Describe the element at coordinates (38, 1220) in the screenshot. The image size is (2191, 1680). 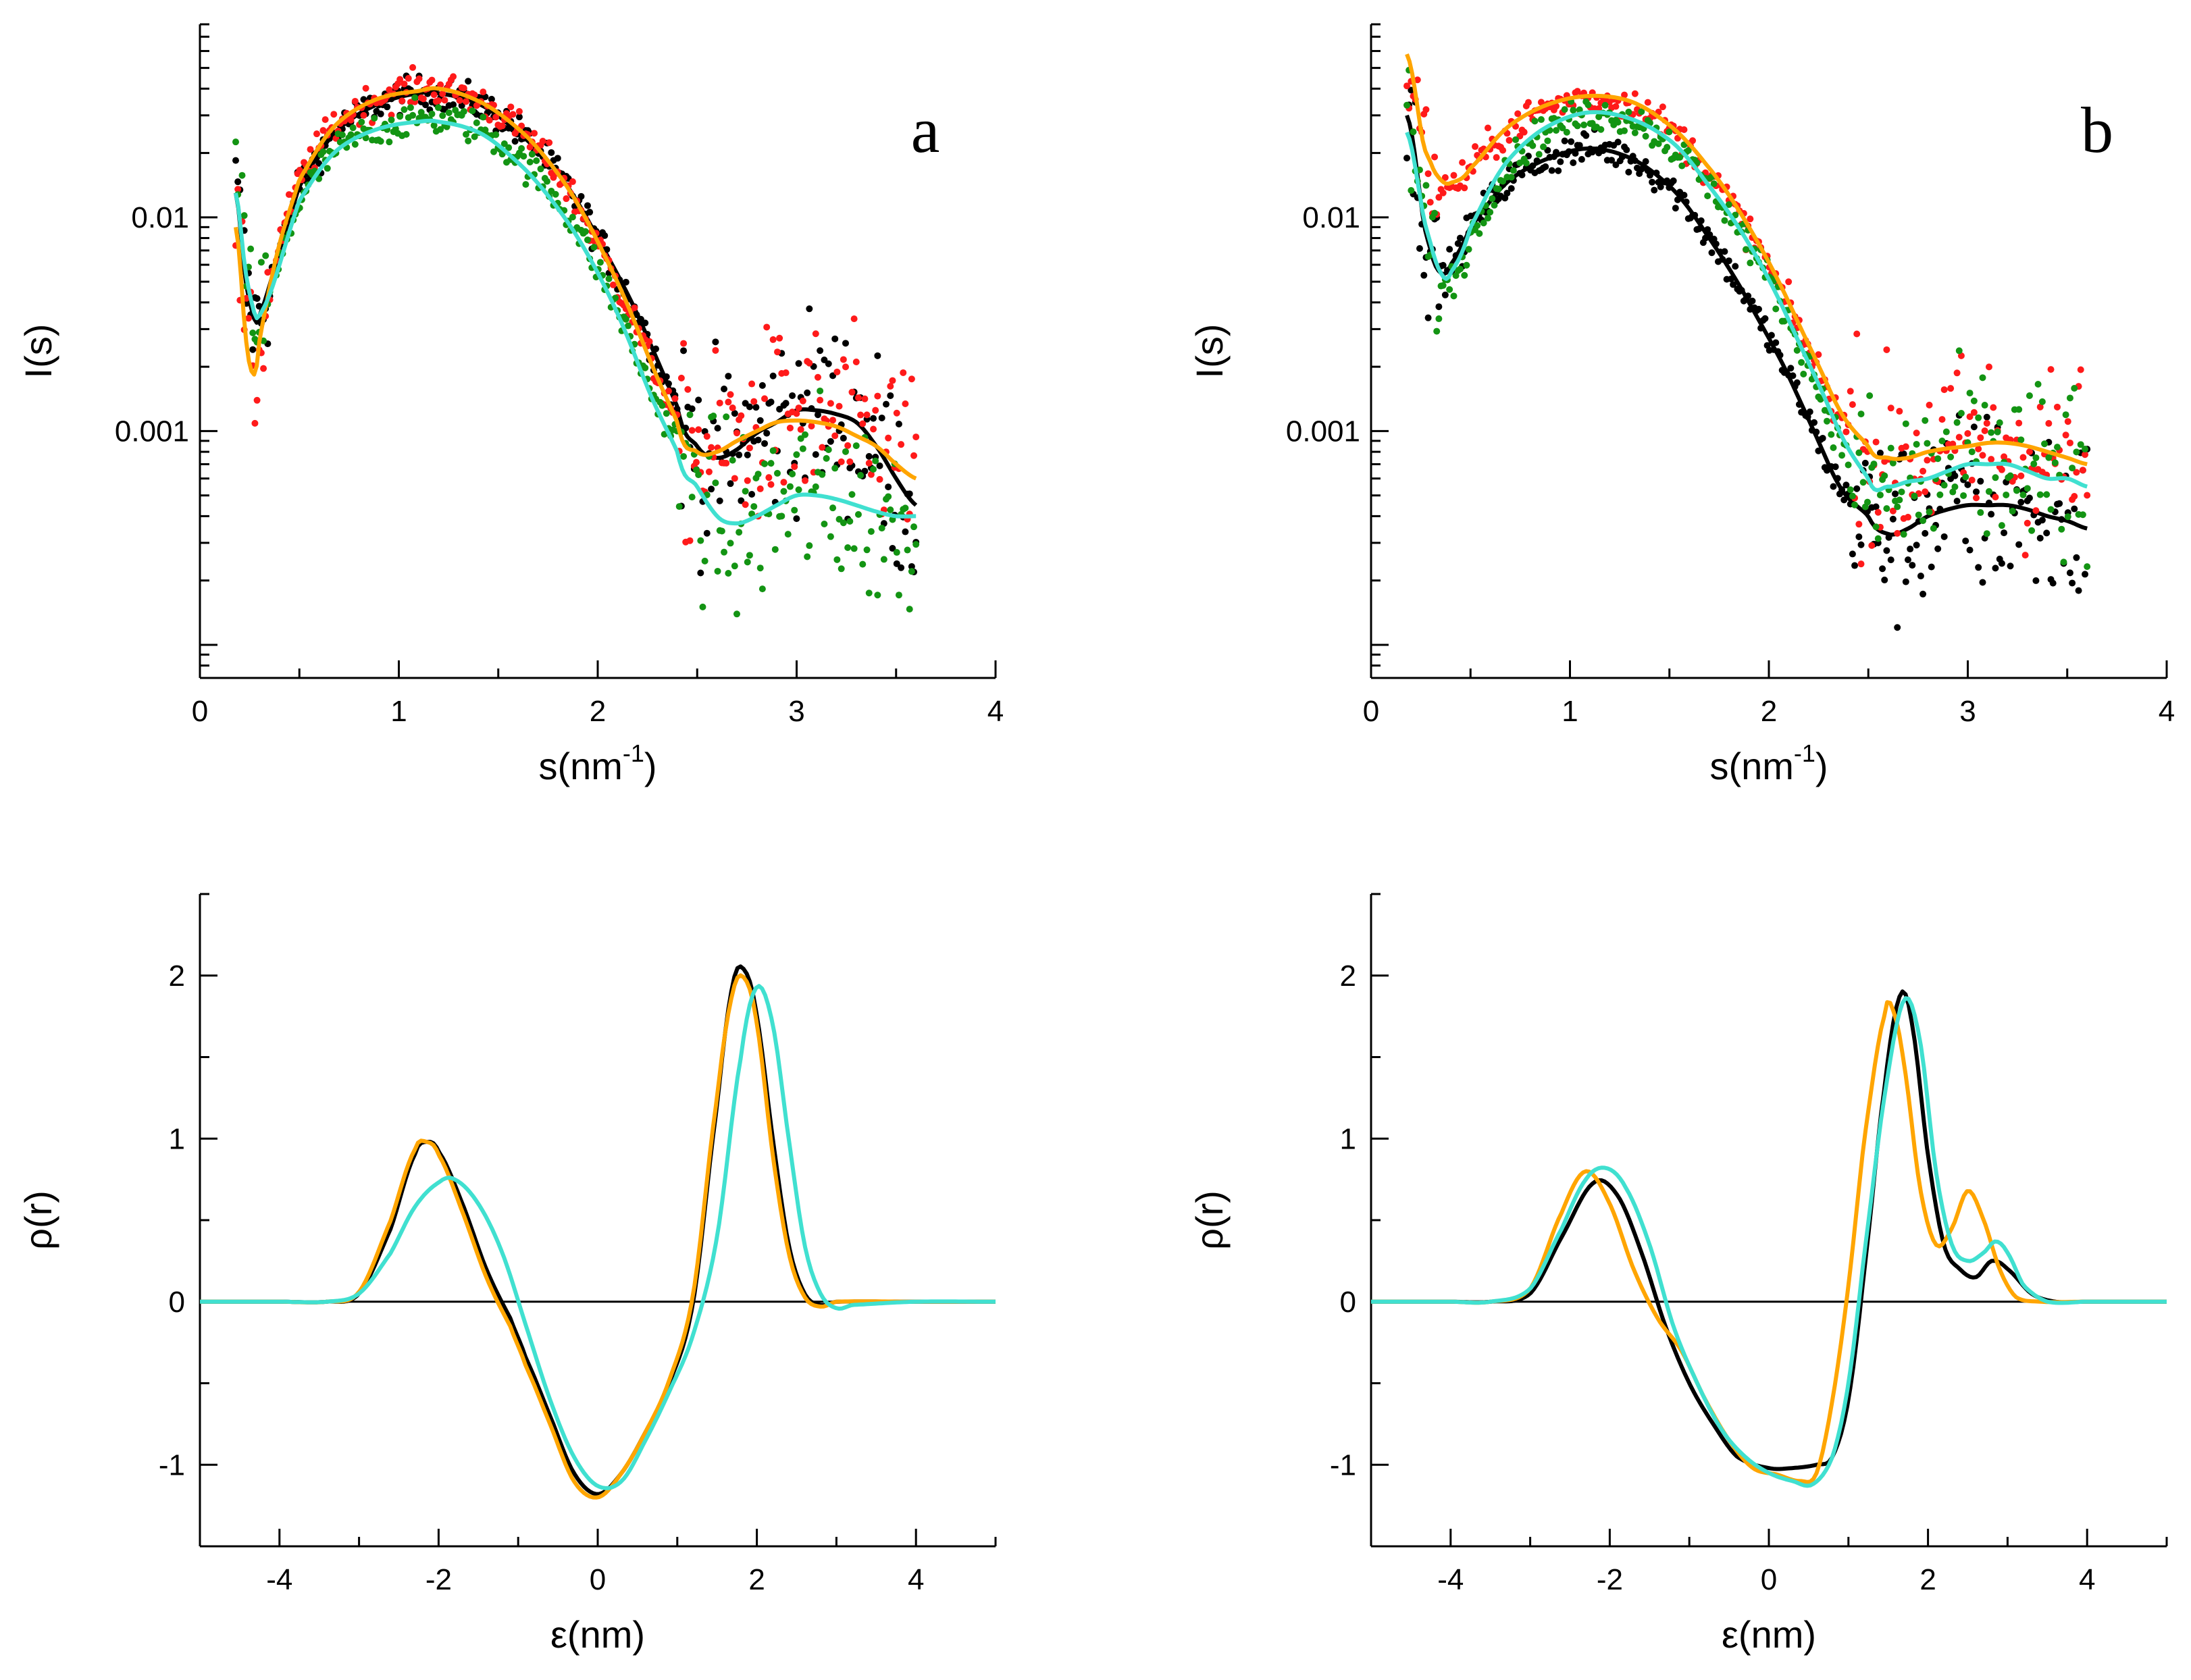
I see `y-axis-label: ρ(r)` at that location.